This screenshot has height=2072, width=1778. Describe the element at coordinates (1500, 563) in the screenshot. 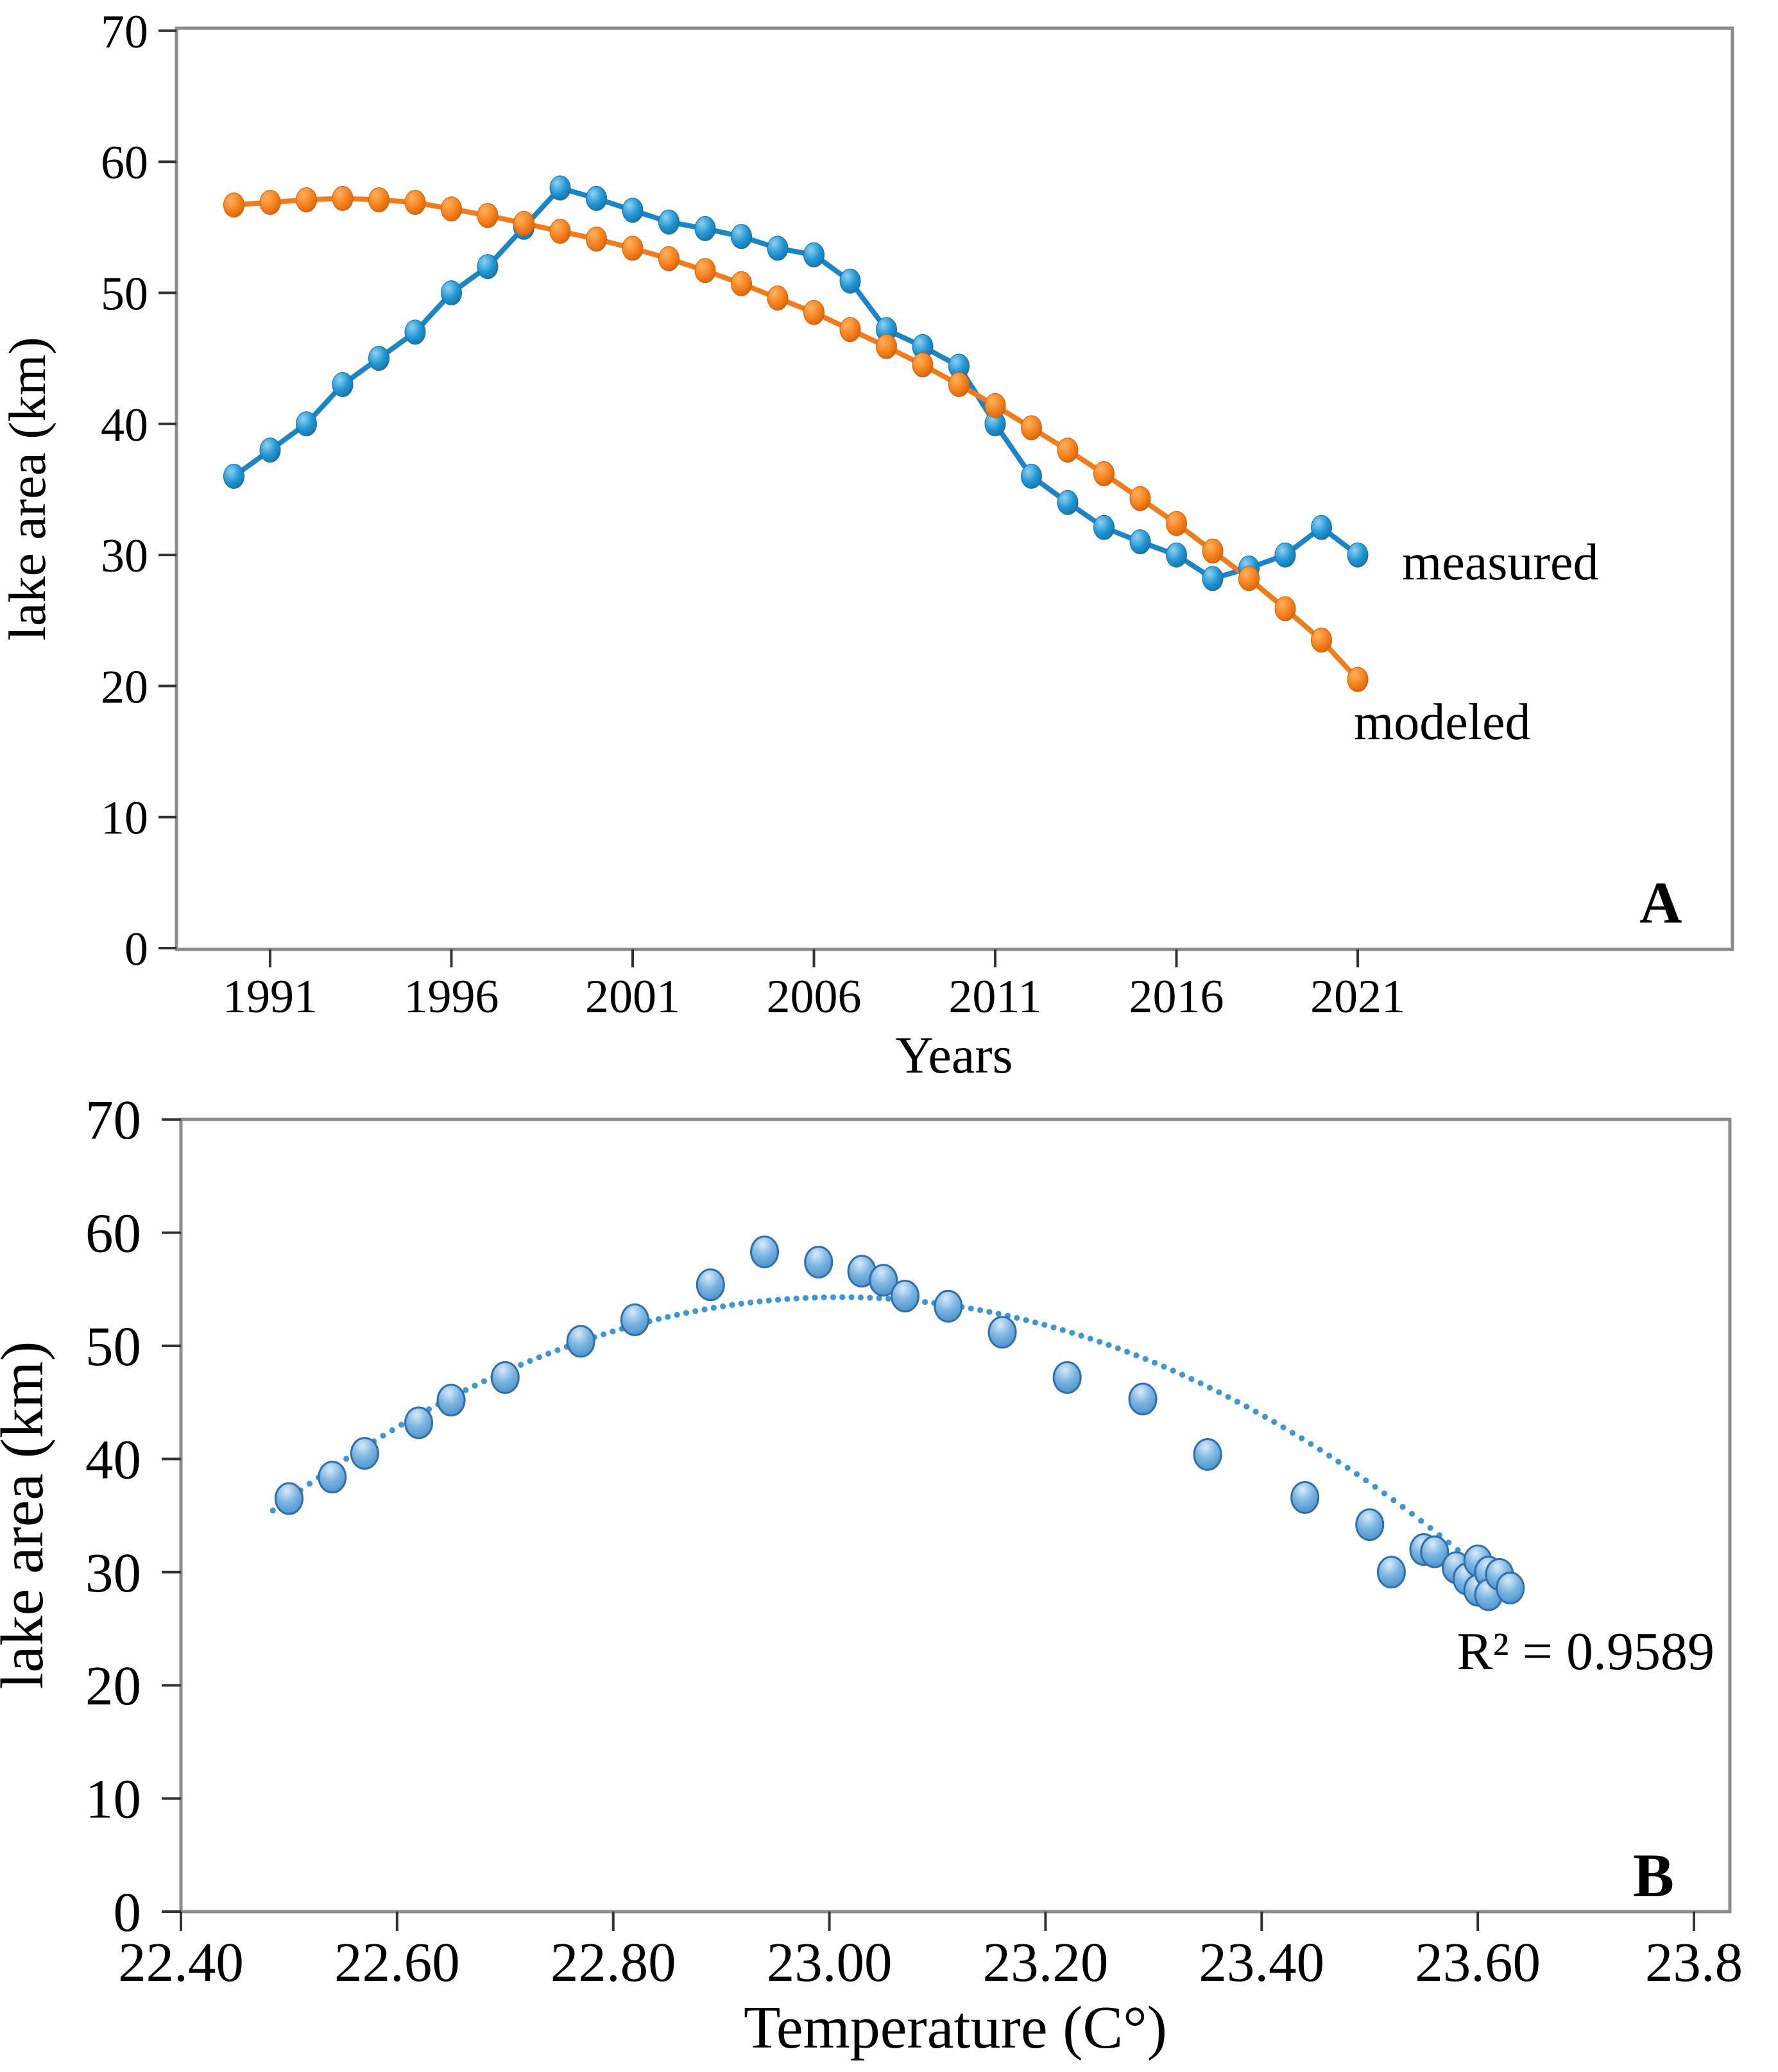

I see `series-label-measured: measured` at that location.